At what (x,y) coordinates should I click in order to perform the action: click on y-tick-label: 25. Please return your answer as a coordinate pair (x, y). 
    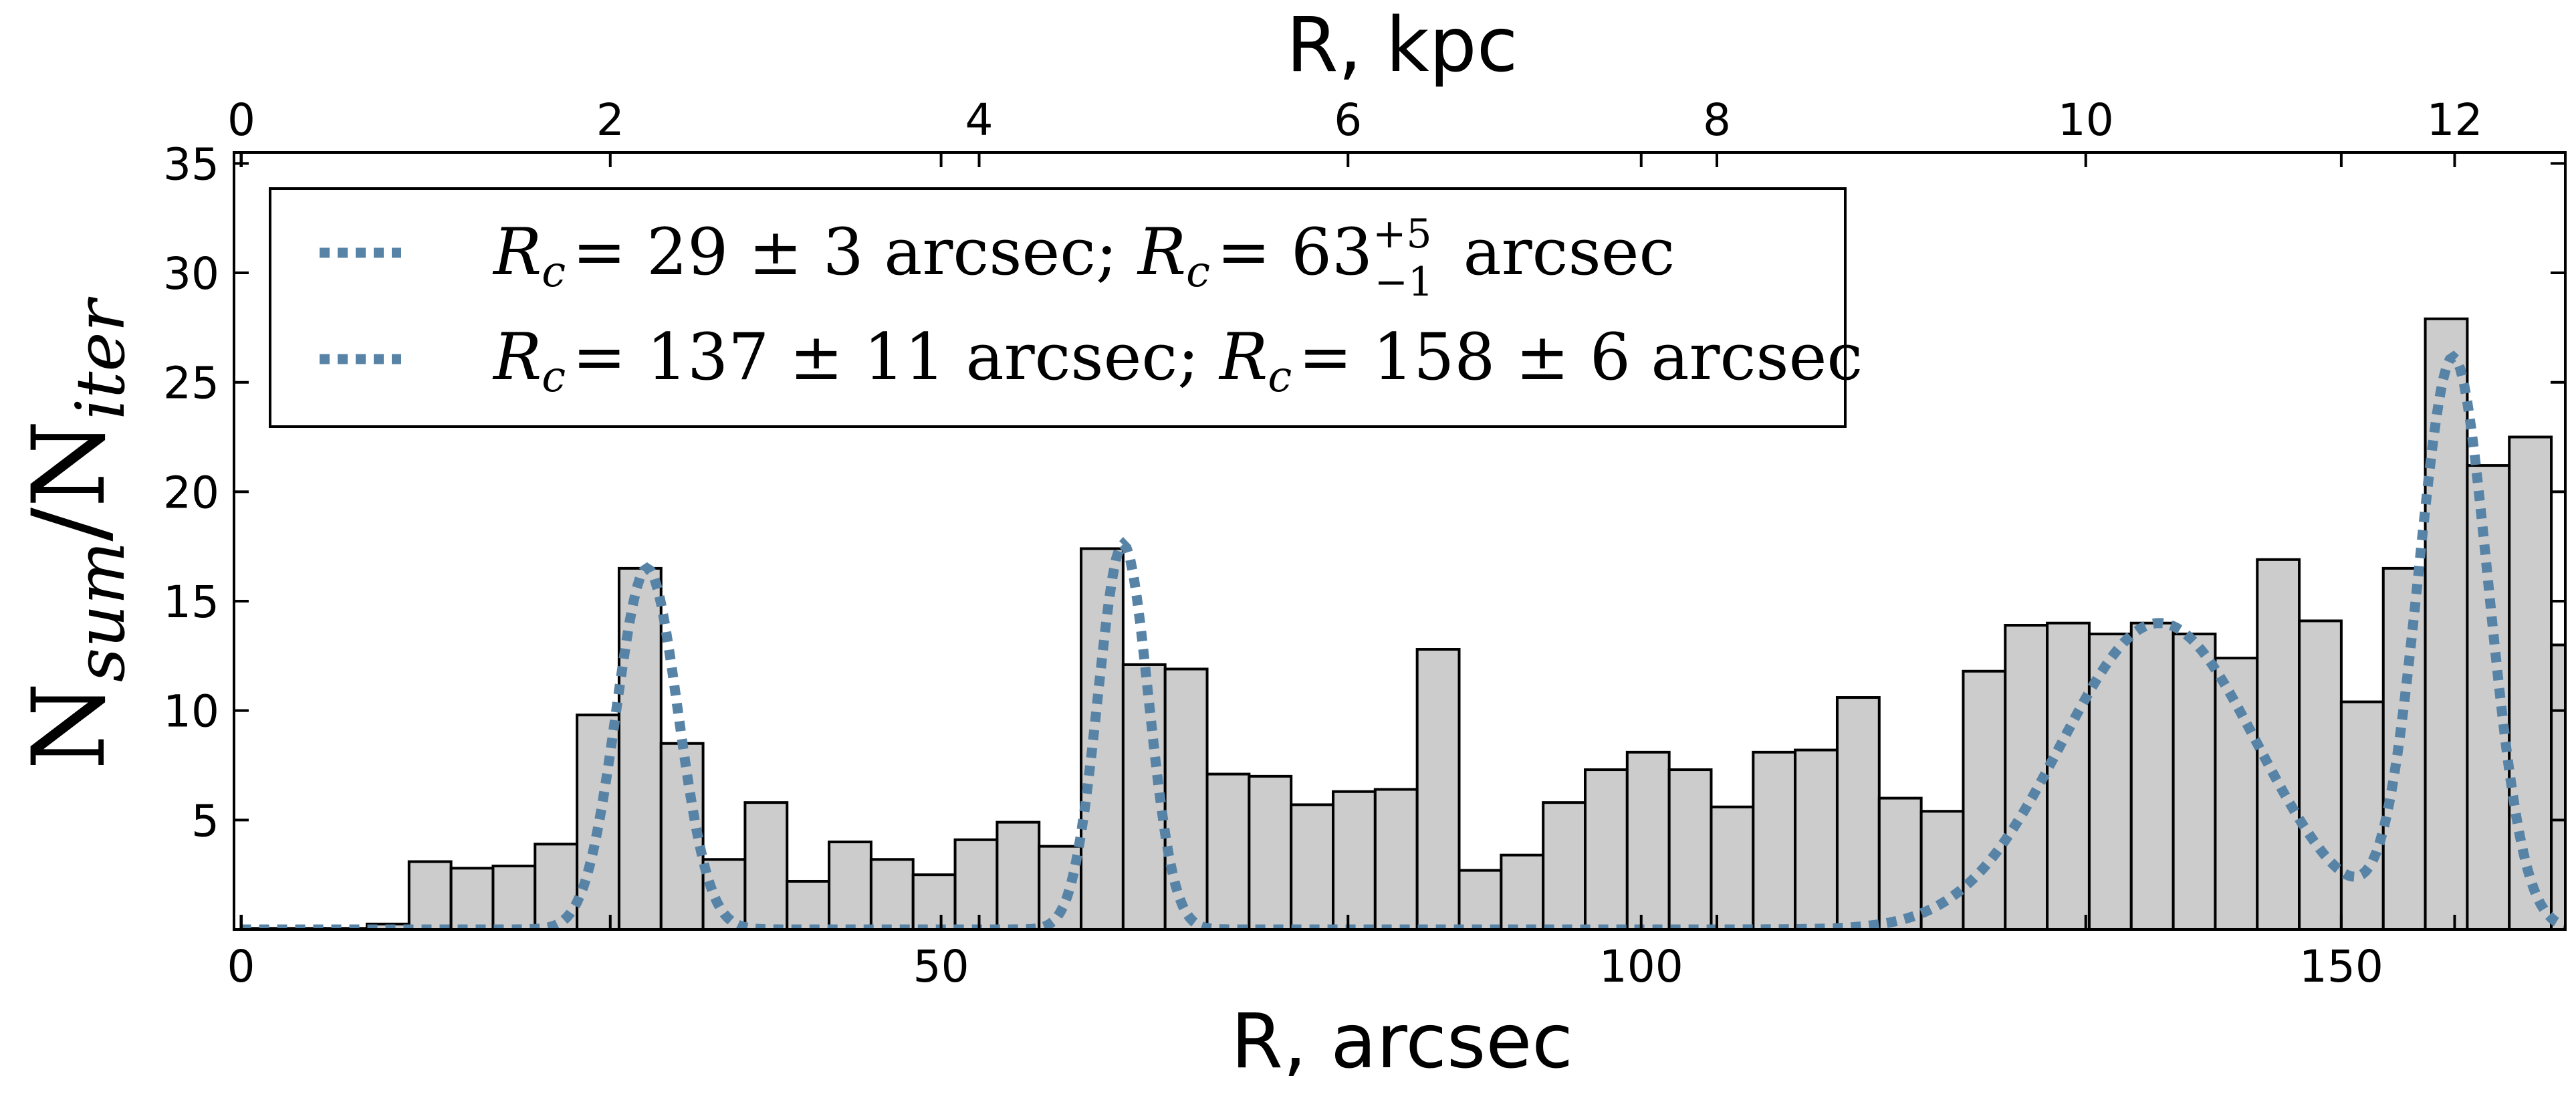
    Looking at the image, I should click on (191, 383).